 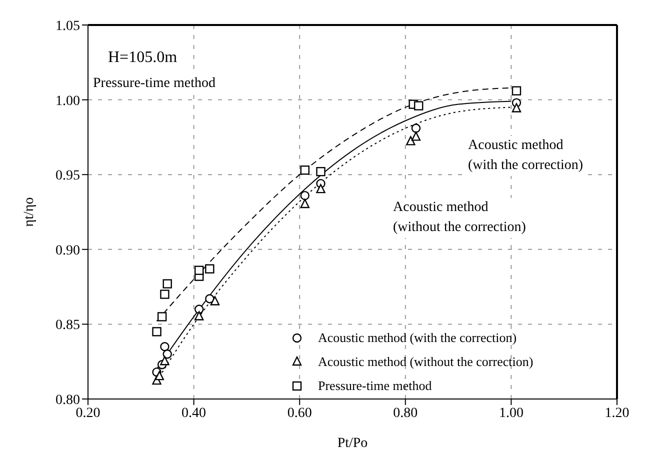 What do you see at coordinates (426, 362) in the screenshot?
I see `legend-label: Acoustic method (without the correction)` at bounding box center [426, 362].